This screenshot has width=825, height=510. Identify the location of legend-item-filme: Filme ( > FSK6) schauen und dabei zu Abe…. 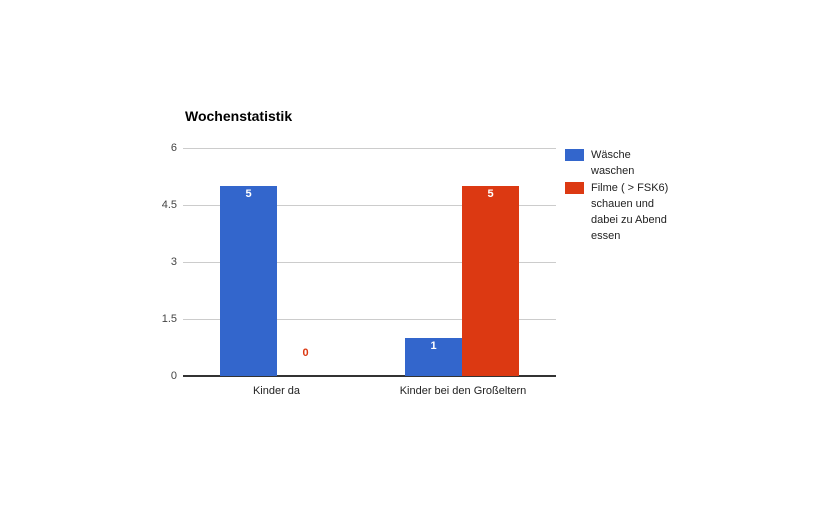
(630, 212).